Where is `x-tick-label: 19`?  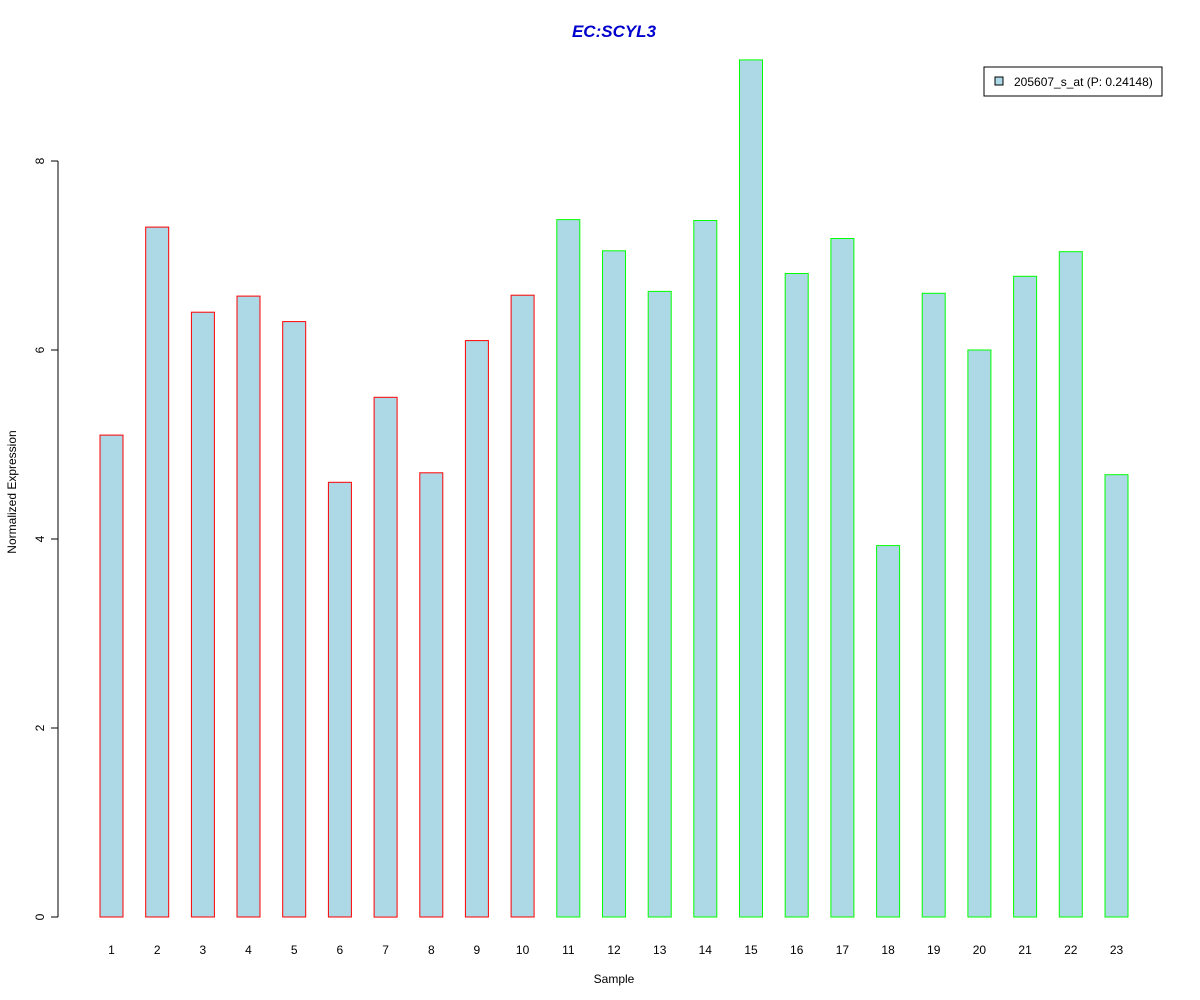
x-tick-label: 19 is located at coordinates (934, 950).